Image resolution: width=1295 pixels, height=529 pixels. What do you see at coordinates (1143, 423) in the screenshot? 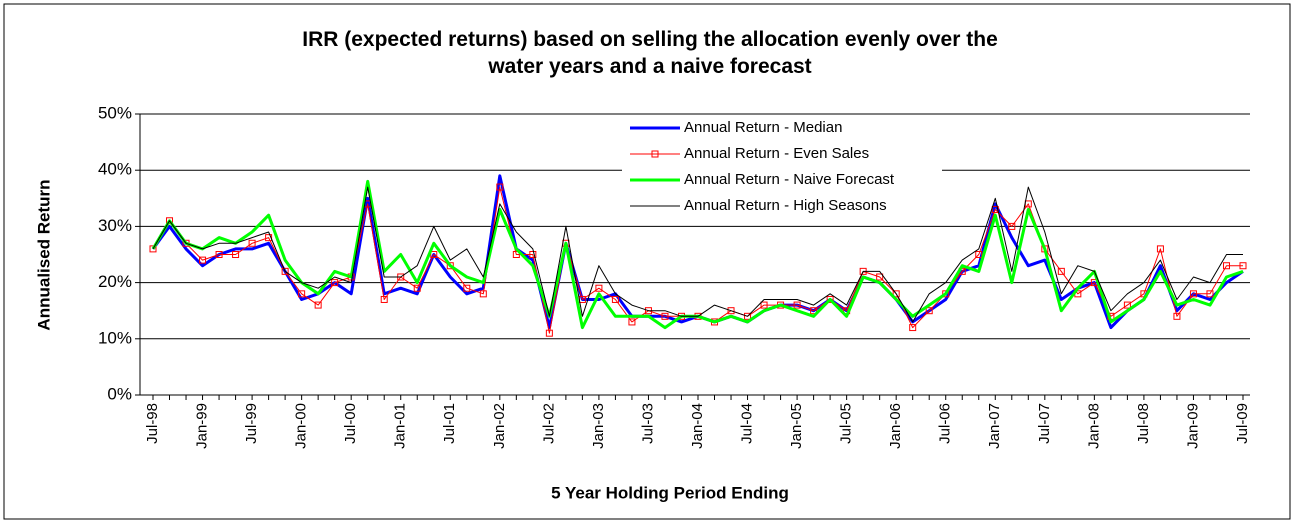
I see `x-tick-label: Jul-08` at bounding box center [1143, 423].